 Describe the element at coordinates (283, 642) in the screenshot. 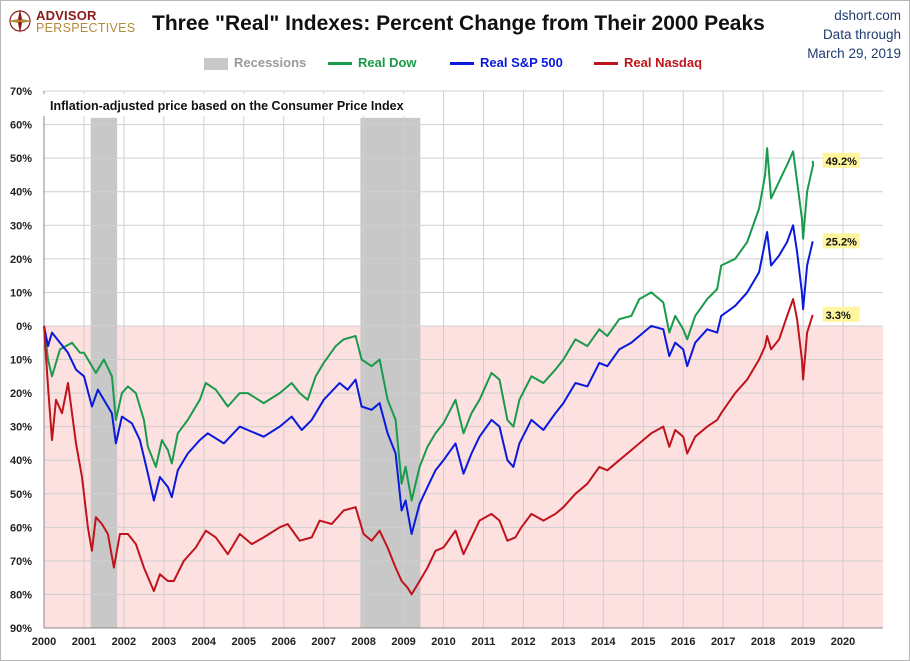

I see `x-tick-label: 2006` at that location.